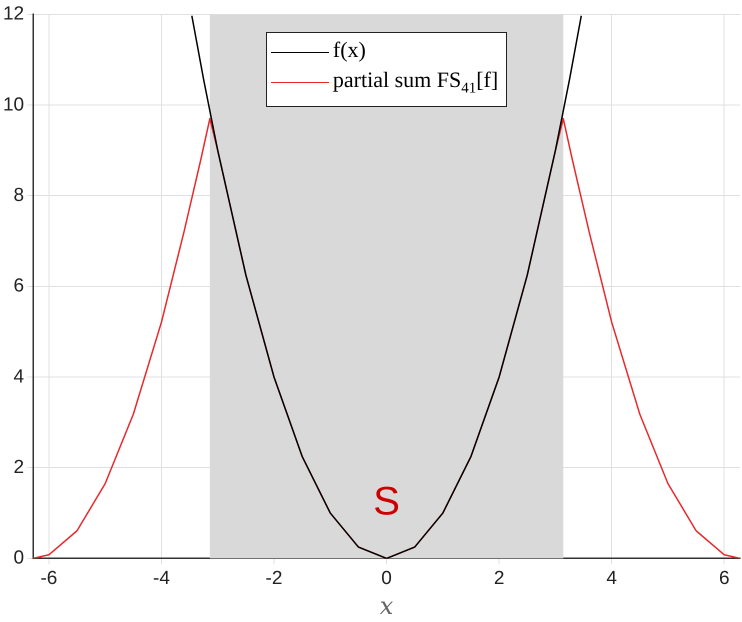  I want to click on x-tick-label: 6, so click(724, 579).